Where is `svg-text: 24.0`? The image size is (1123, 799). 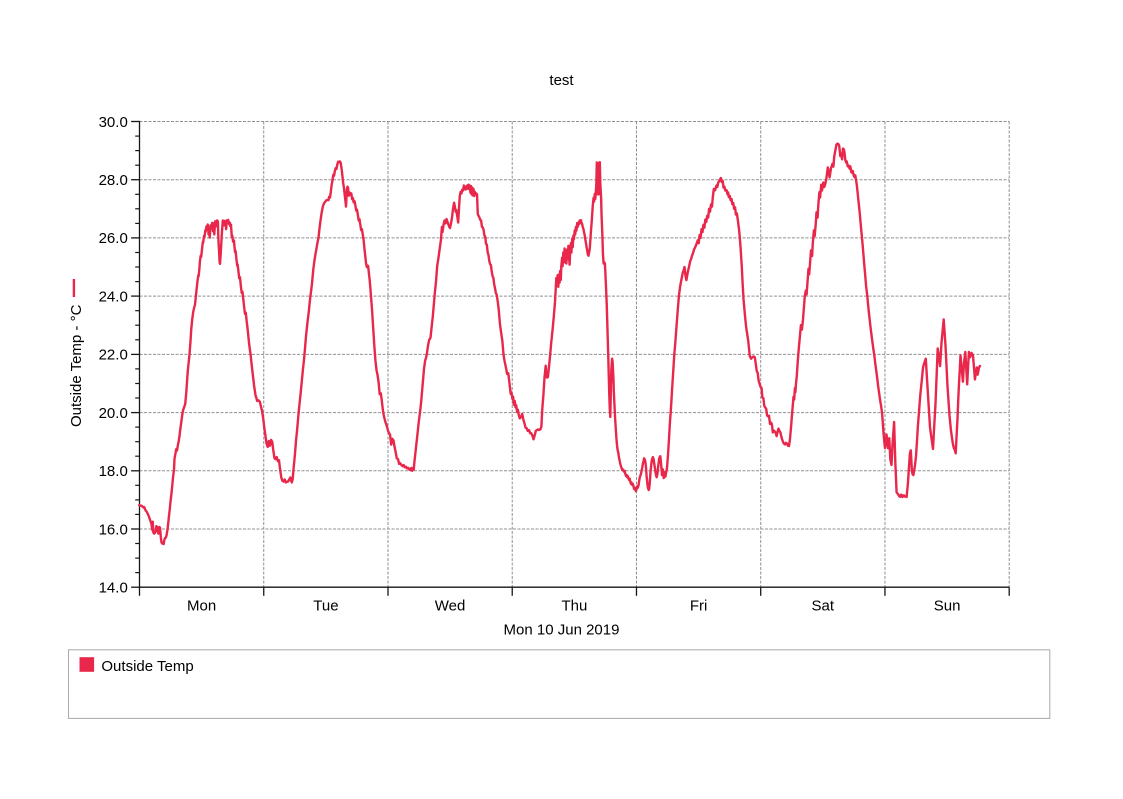 svg-text: 24.0 is located at coordinates (113, 296).